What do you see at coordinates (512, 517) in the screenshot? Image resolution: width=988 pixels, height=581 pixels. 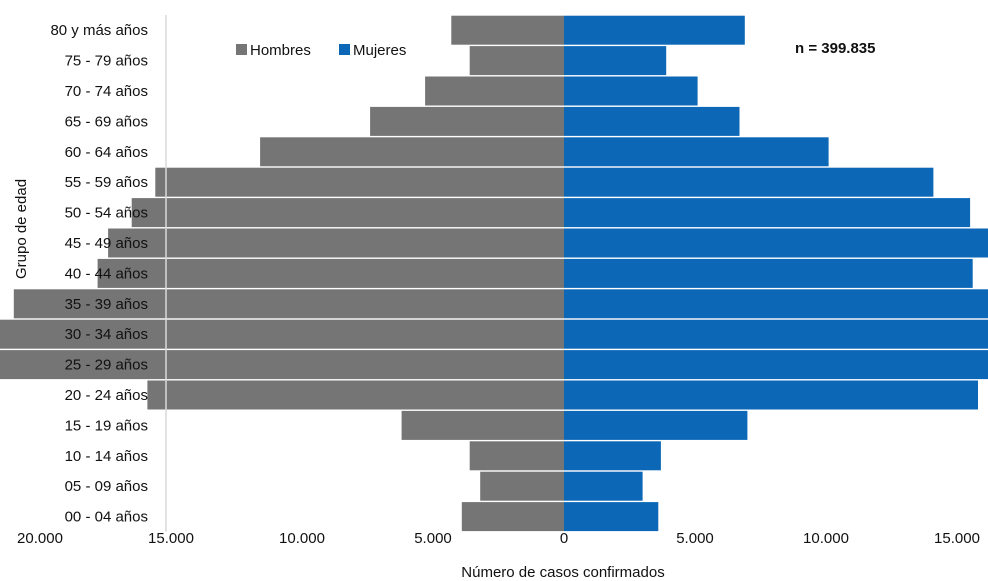 I see `bar-hombres-00-04-anos` at bounding box center [512, 517].